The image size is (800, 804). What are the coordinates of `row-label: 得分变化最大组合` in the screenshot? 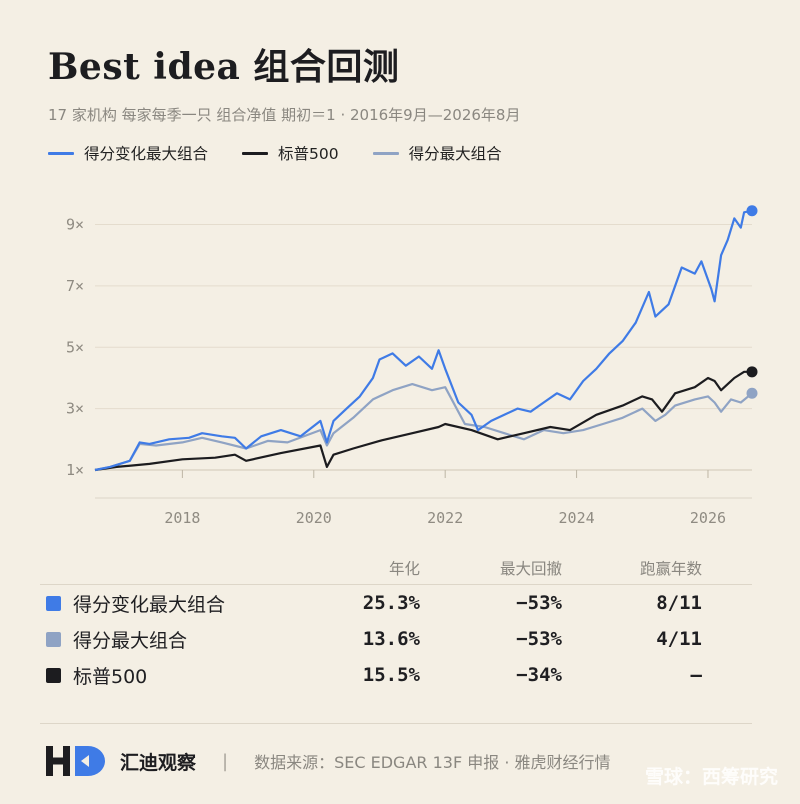 It's located at (188, 603).